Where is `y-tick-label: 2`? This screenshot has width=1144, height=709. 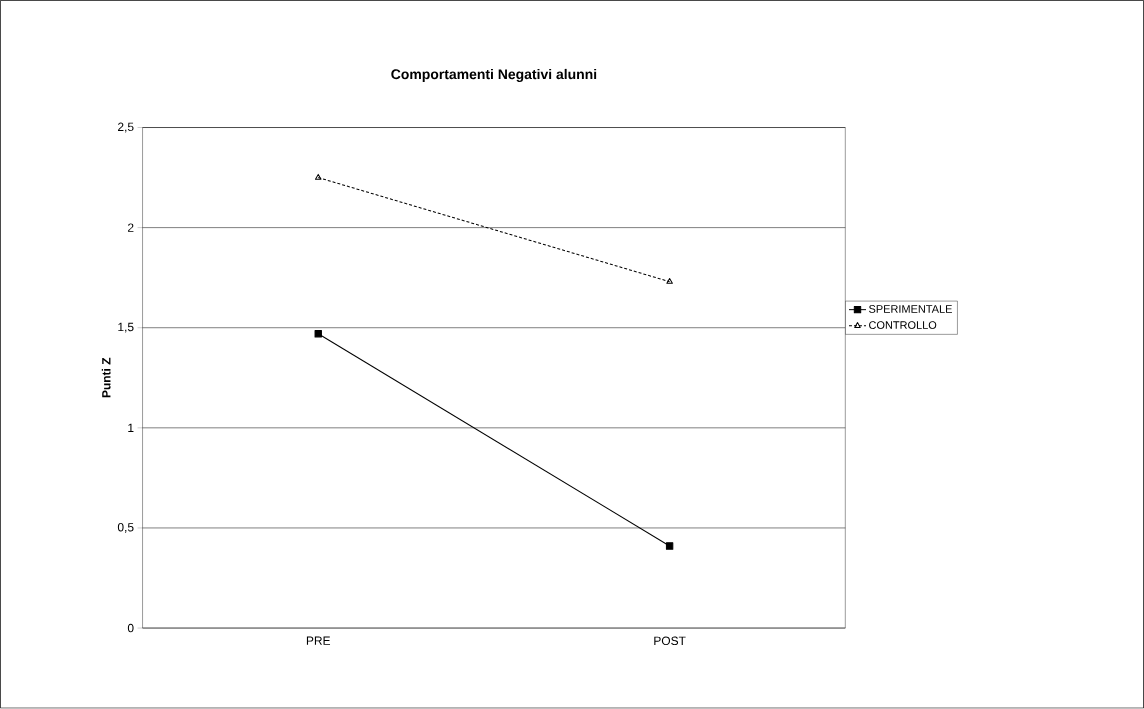
y-tick-label: 2 is located at coordinates (130, 228).